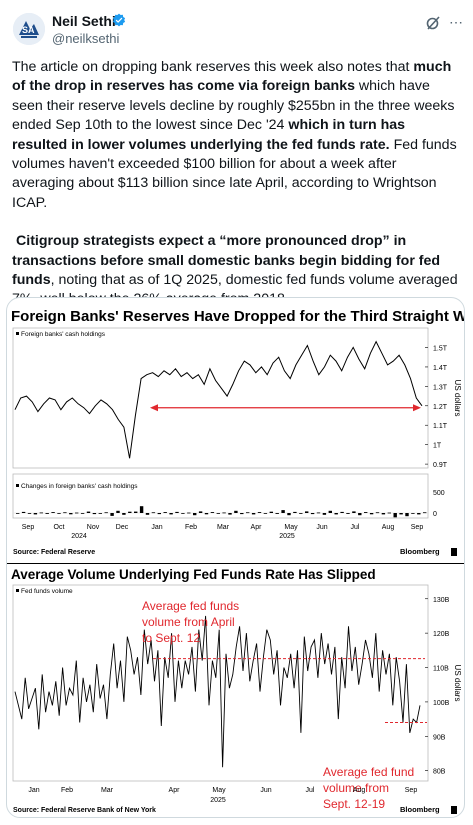  I want to click on x-tick-label: Sep, so click(417, 527).